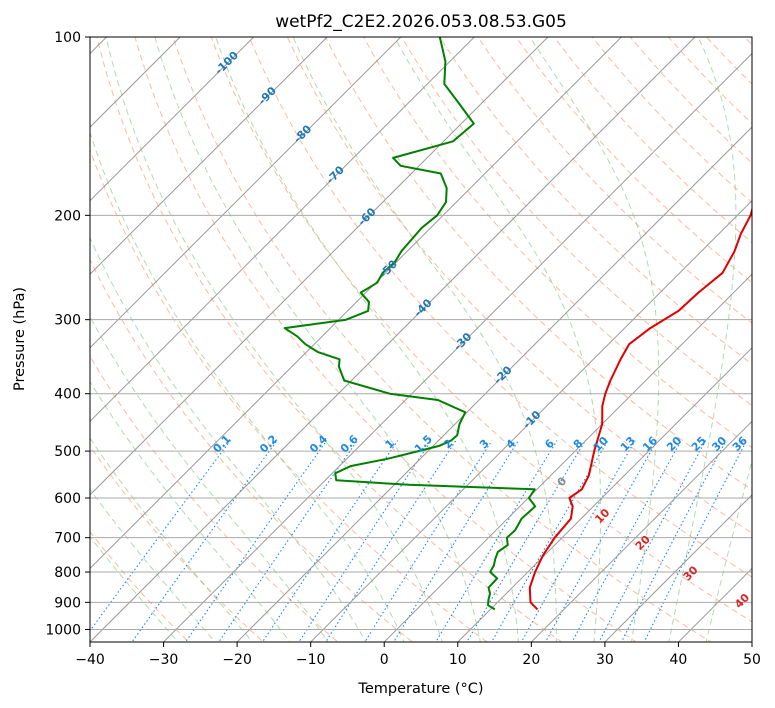 The height and width of the screenshot is (708, 775). Describe the element at coordinates (420, 689) in the screenshot. I see `x-axis-label: Temperature (°C)` at that location.